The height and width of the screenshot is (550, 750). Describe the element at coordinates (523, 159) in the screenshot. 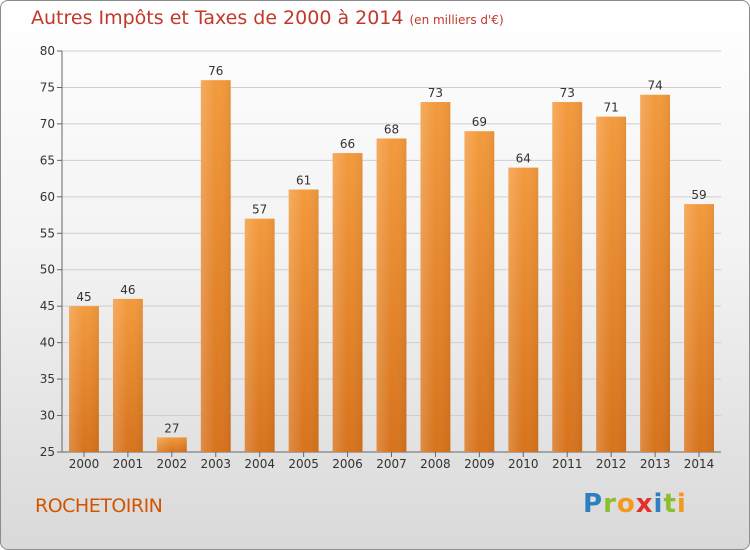

I see `data-label: 64` at that location.